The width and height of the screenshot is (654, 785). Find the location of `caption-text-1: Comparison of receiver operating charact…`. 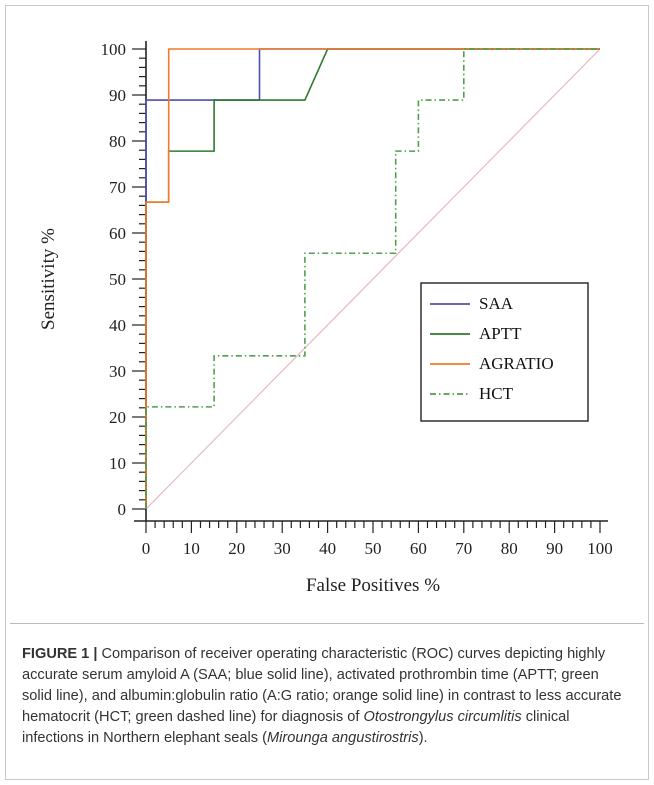

caption-text-1: Comparison of receiver operating charact… is located at coordinates (322, 685).